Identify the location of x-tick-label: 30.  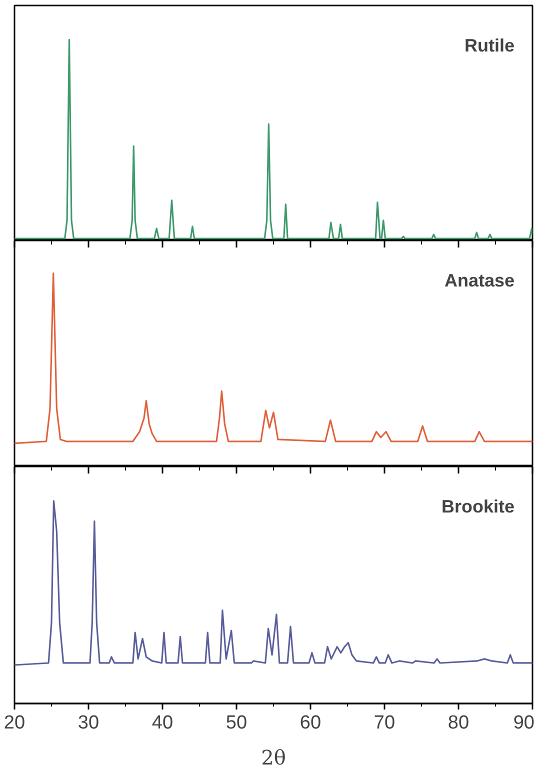
(89, 723).